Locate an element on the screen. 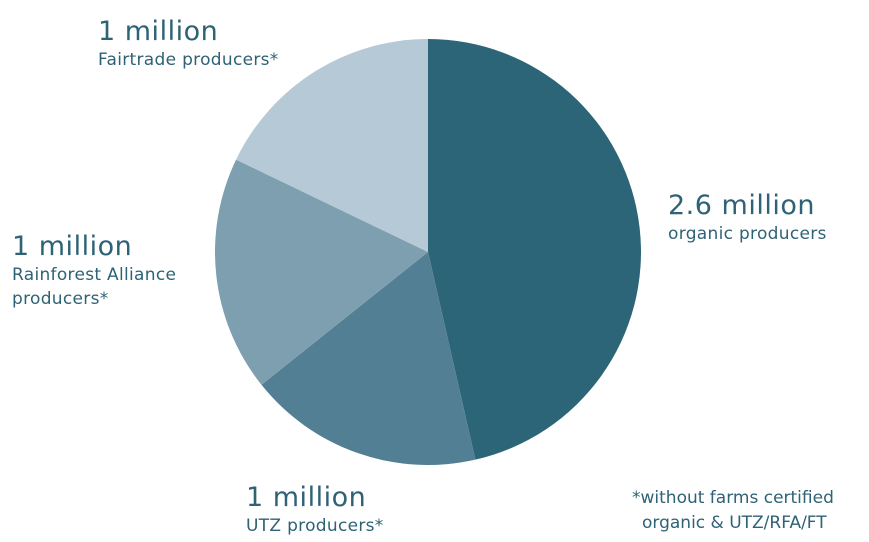 This screenshot has width=869, height=542. slice-fairtrade is located at coordinates (332, 145).